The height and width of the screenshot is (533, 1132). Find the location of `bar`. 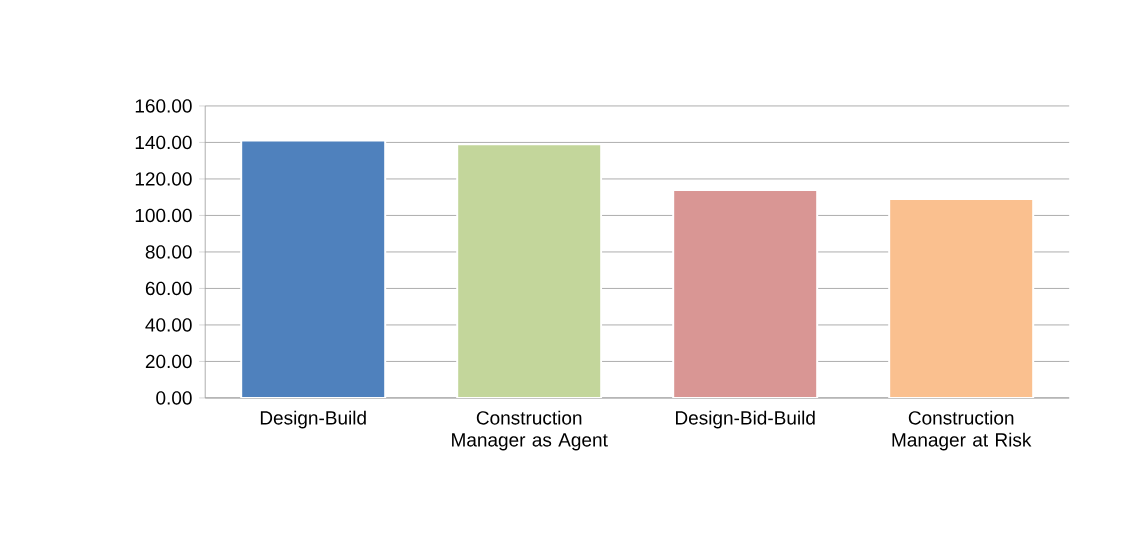

bar is located at coordinates (529, 270).